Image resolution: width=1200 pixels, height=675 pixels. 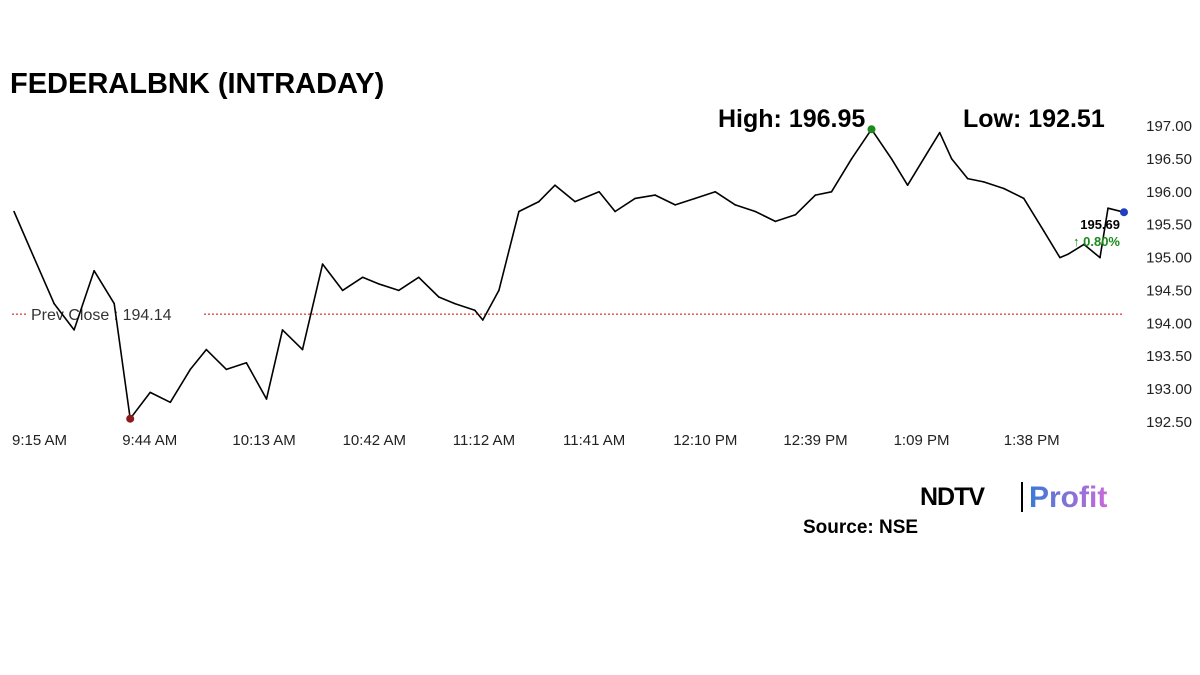 What do you see at coordinates (791, 119) in the screenshot?
I see `high-label: High: 196.95` at bounding box center [791, 119].